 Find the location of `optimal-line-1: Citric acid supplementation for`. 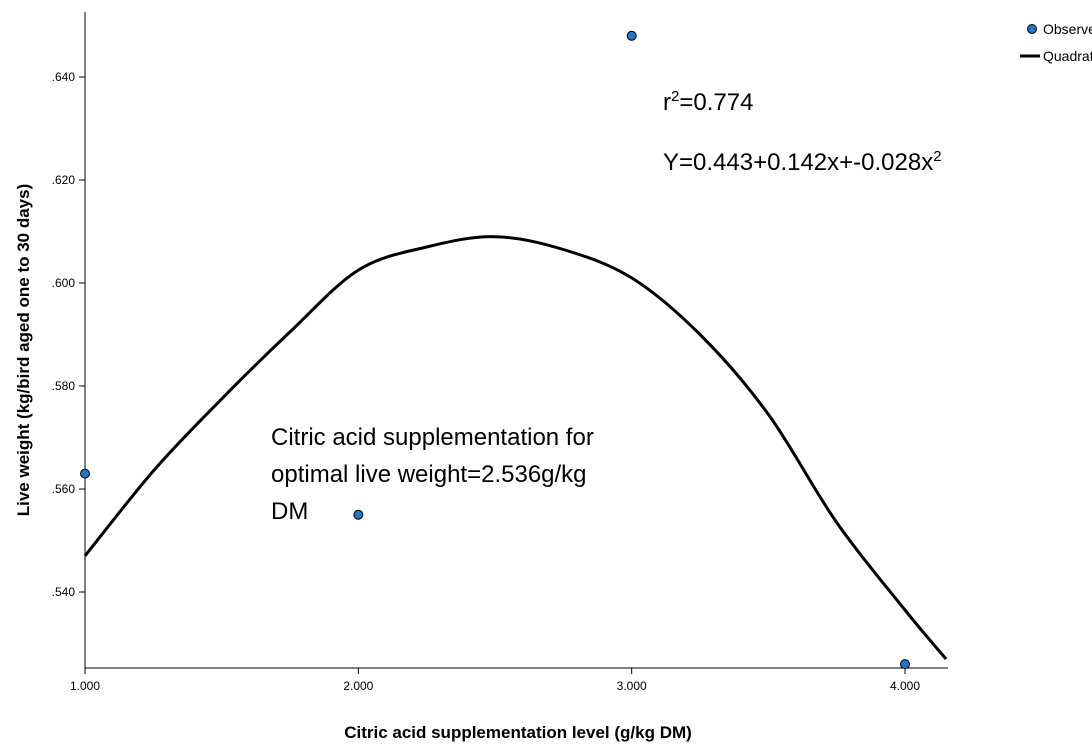

optimal-line-1: Citric acid supplementation for is located at coordinates (432, 437).